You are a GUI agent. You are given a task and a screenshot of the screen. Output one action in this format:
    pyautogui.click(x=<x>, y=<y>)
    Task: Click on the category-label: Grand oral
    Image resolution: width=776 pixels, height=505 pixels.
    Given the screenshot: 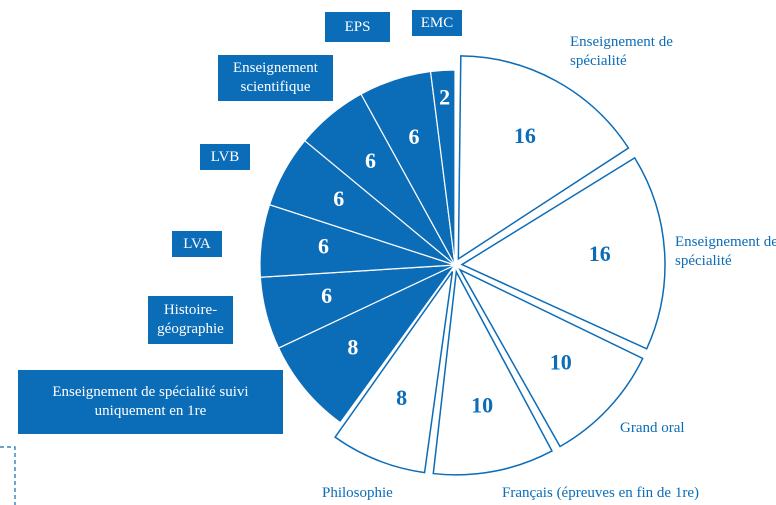 What is the action you would take?
    pyautogui.click(x=652, y=428)
    